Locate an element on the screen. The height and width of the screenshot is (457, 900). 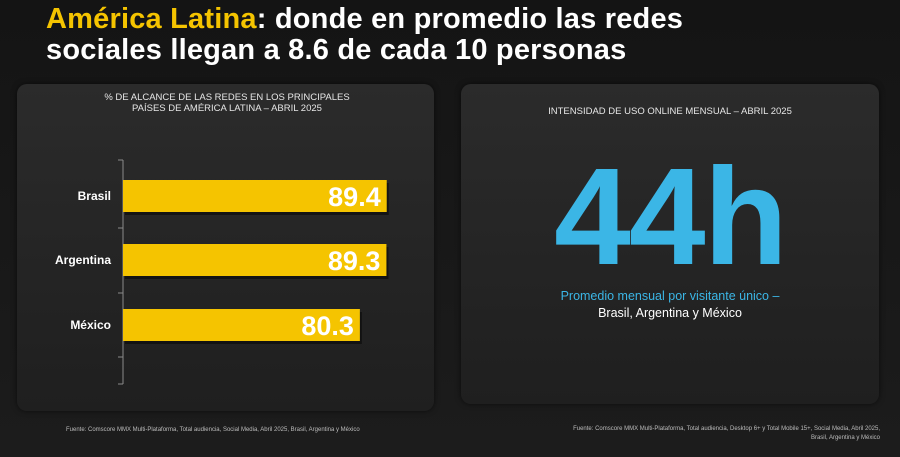
bar-brasil is located at coordinates (255, 196).